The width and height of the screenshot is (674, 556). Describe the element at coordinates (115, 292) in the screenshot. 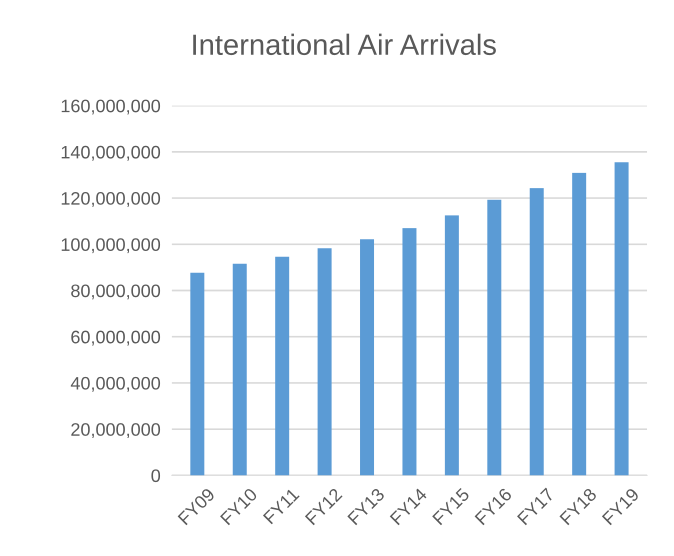

I see `y-tick-label: 80,000,000` at that location.